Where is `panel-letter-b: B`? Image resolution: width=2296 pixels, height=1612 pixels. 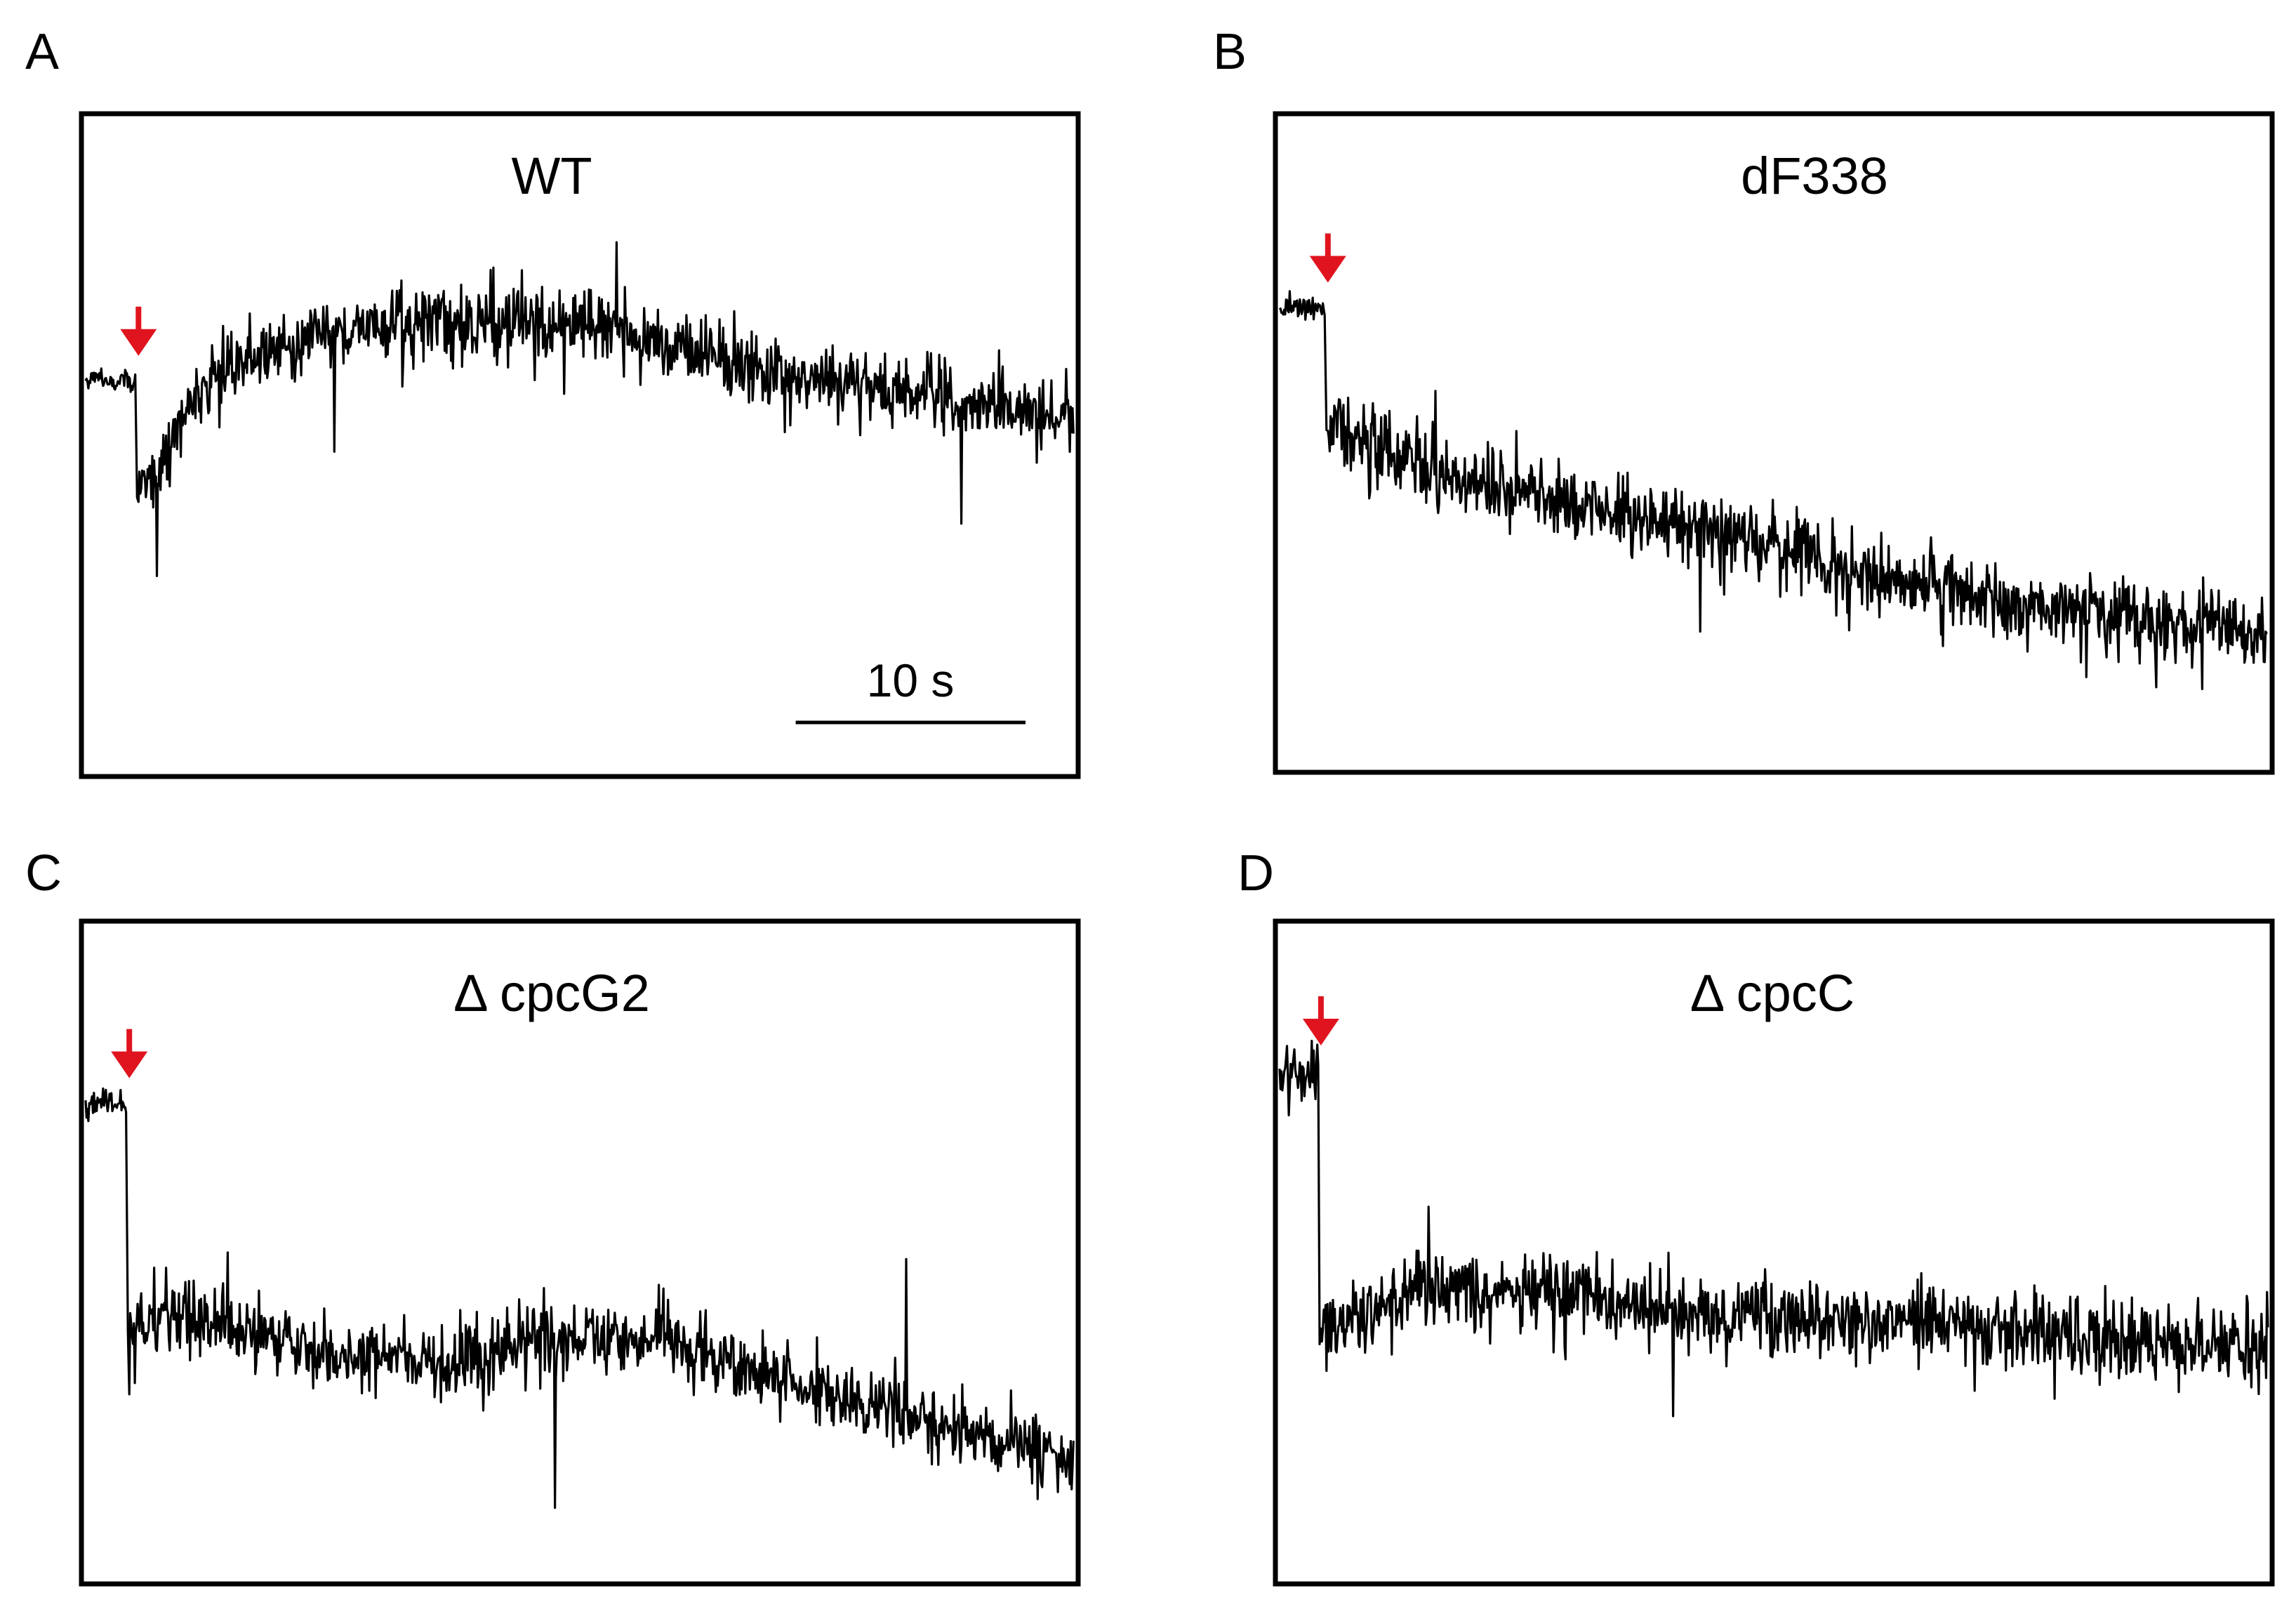
panel-letter-b: B is located at coordinates (1230, 52).